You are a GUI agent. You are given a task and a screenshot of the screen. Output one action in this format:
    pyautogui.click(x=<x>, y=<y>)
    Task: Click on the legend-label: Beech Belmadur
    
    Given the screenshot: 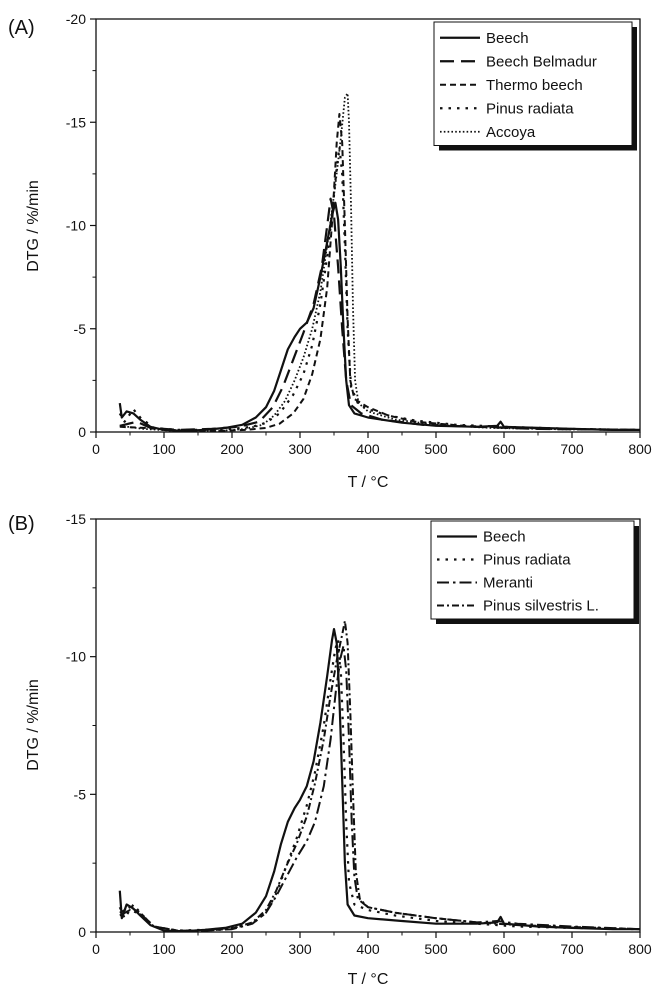 What is the action you would take?
    pyautogui.click(x=541, y=61)
    